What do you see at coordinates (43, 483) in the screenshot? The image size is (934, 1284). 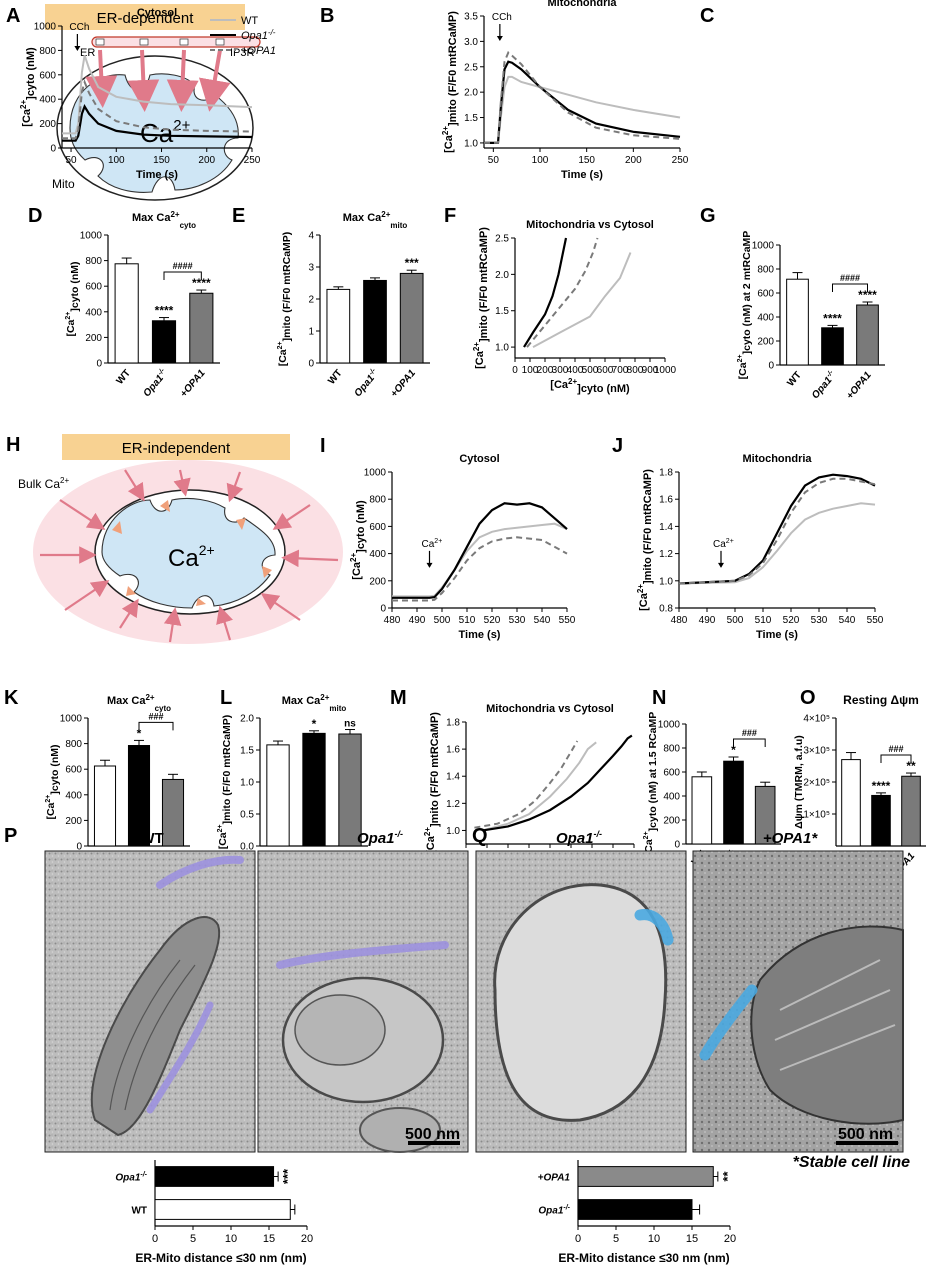 I see `bulk-label: Bulk Ca2+` at bounding box center [43, 483].